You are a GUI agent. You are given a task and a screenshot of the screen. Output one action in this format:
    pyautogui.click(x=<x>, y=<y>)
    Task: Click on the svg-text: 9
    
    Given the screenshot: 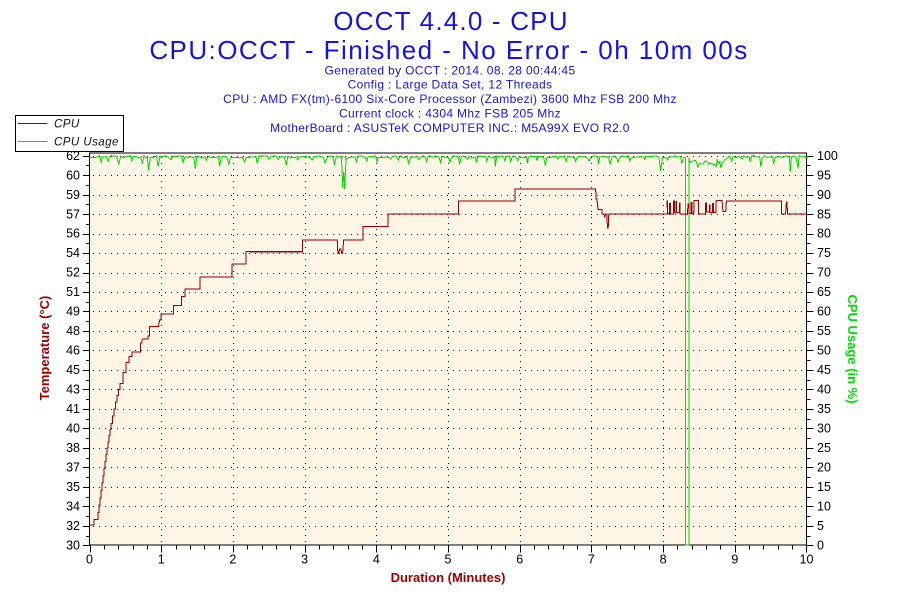 What is the action you would take?
    pyautogui.click(x=734, y=560)
    